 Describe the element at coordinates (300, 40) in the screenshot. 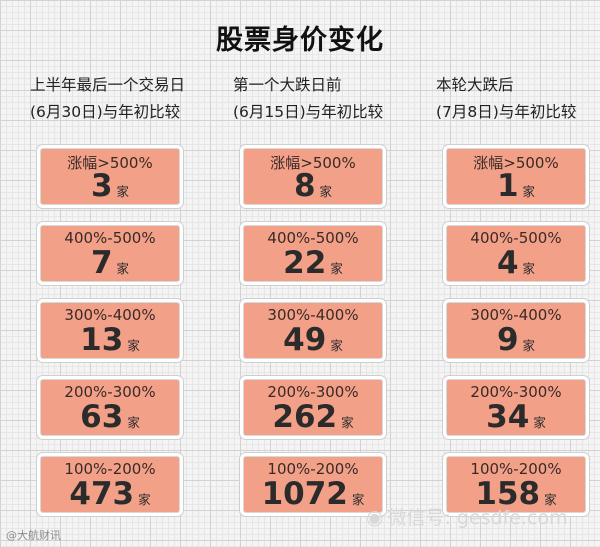

I see `page-title: 股票身价变化` at that location.